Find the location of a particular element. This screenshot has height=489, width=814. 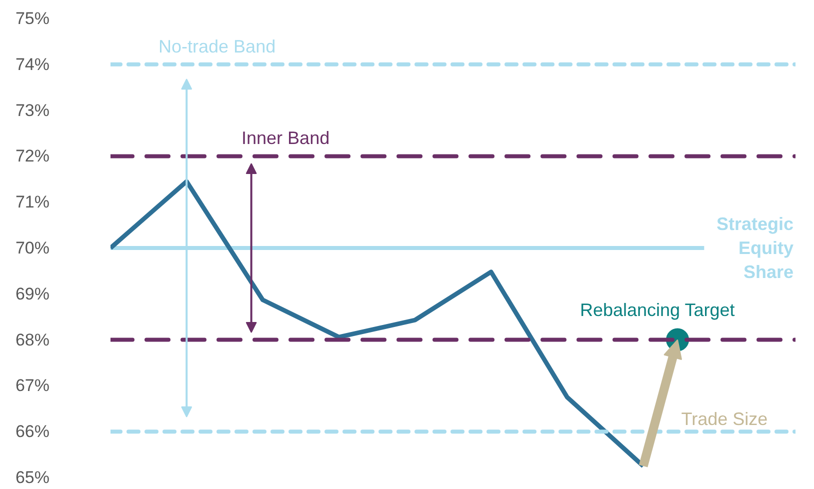

y-tick-label: 65% is located at coordinates (32, 477).